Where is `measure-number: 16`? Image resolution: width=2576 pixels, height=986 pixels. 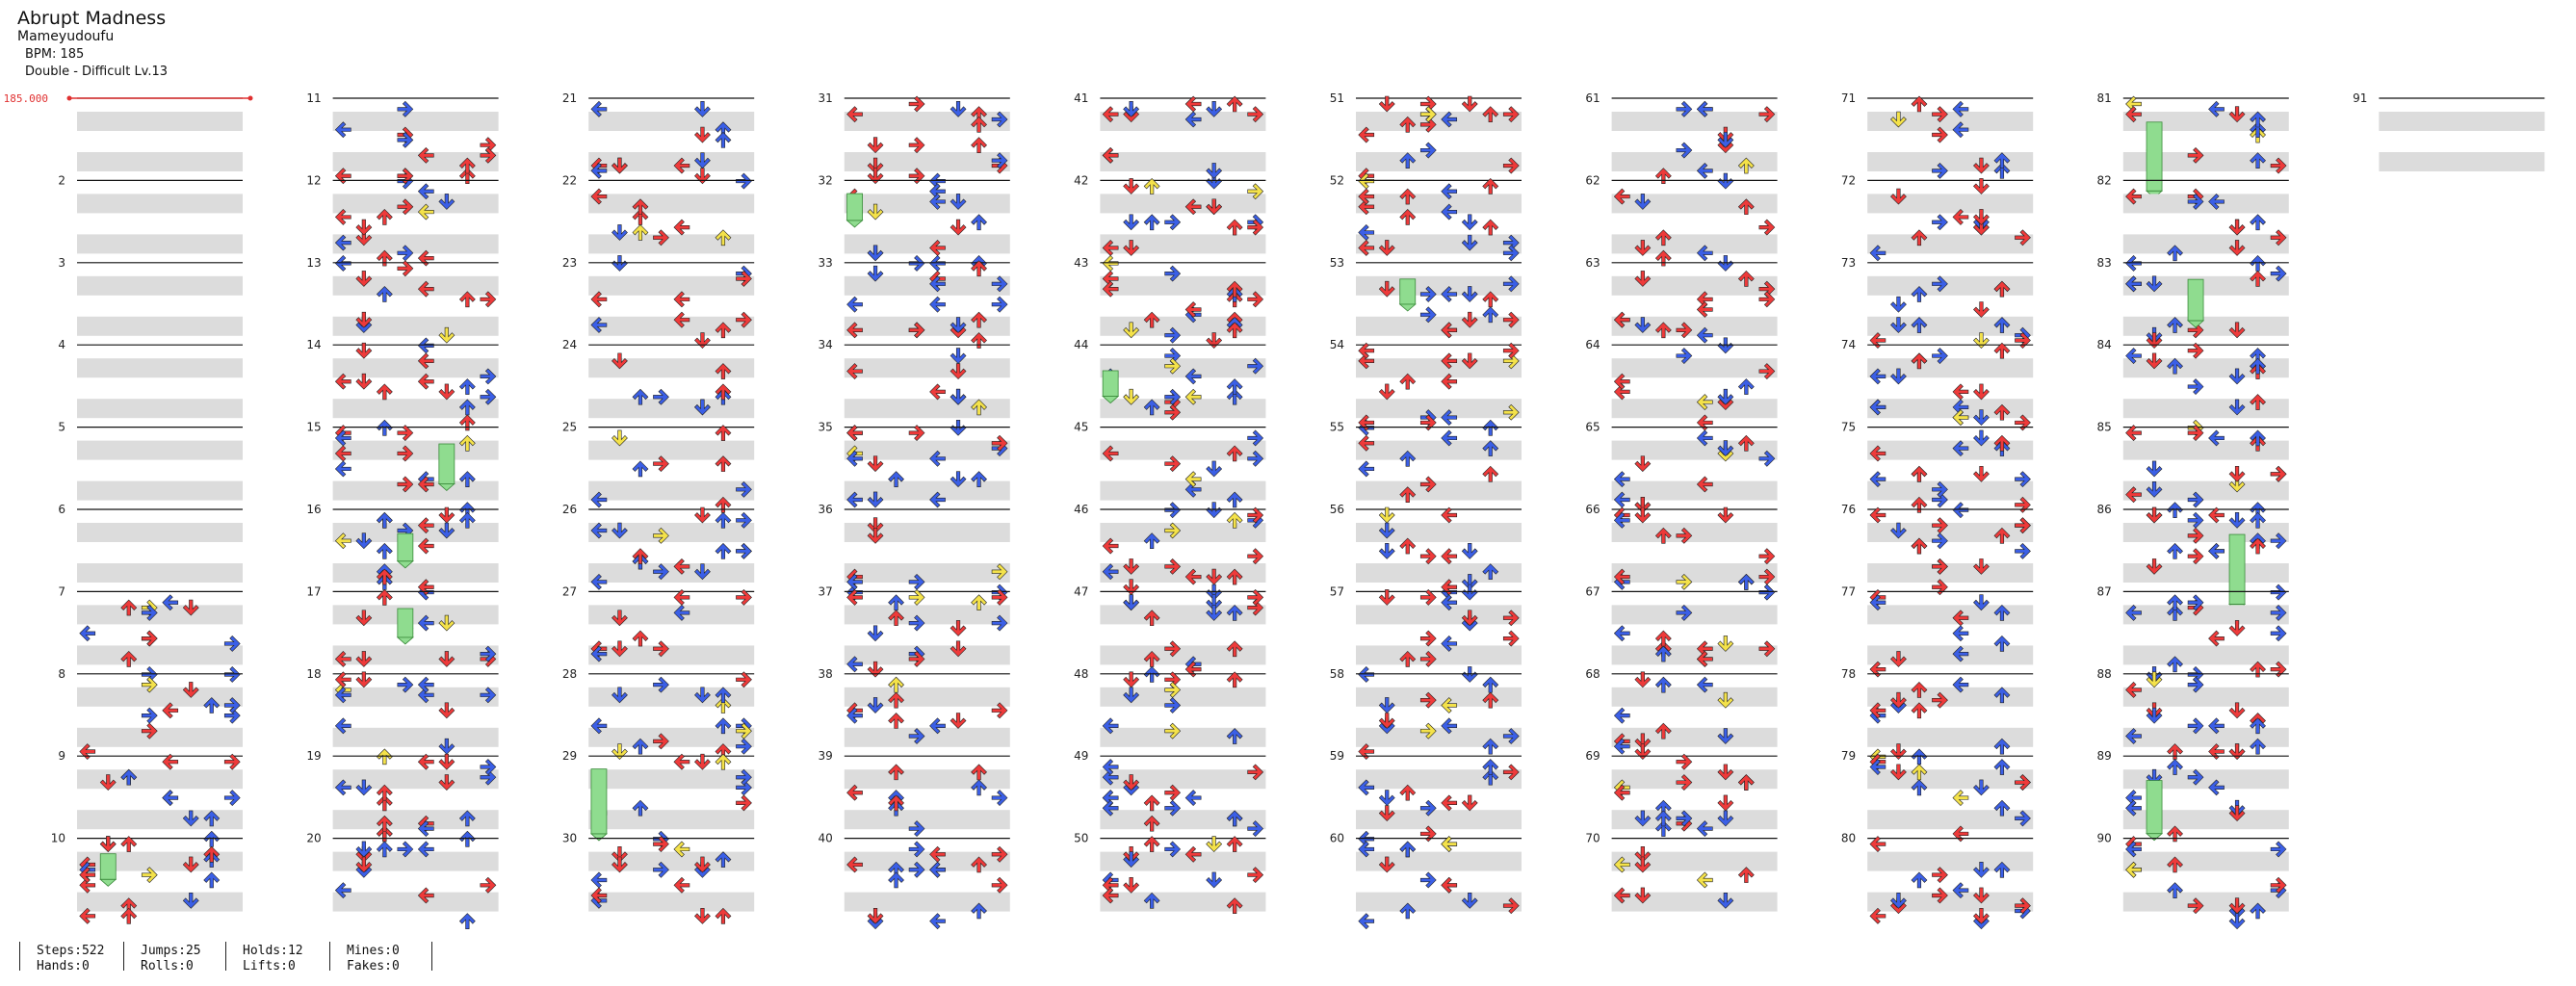
measure-number: 16 is located at coordinates (313, 509).